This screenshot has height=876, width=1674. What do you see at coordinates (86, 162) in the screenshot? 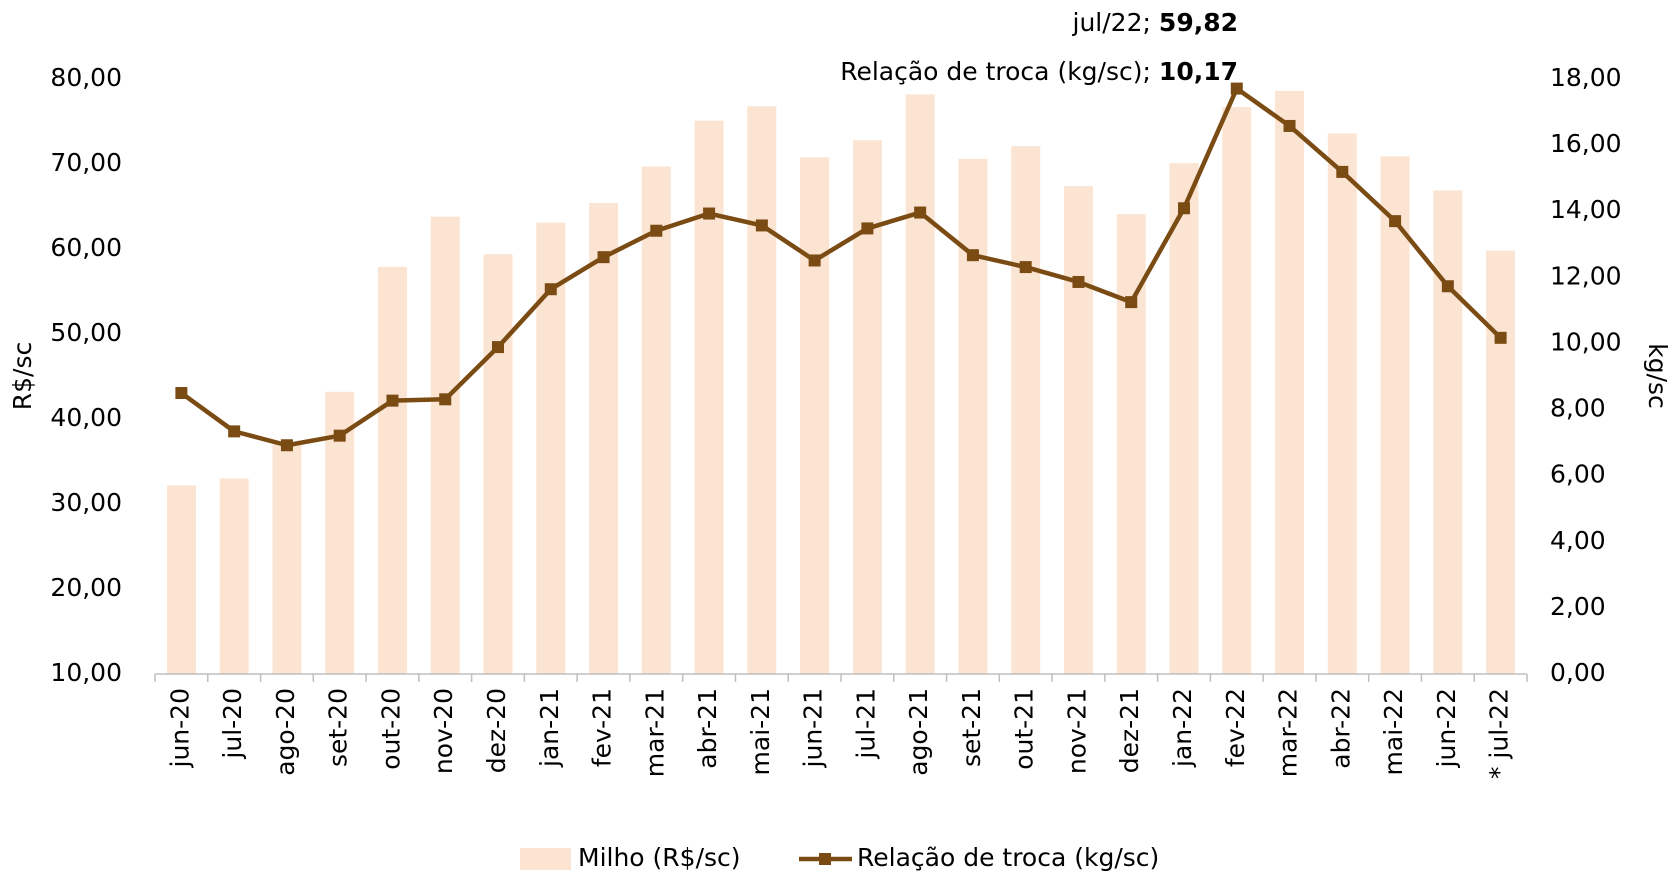
I see `y-tick-label: 70,00` at bounding box center [86, 162].